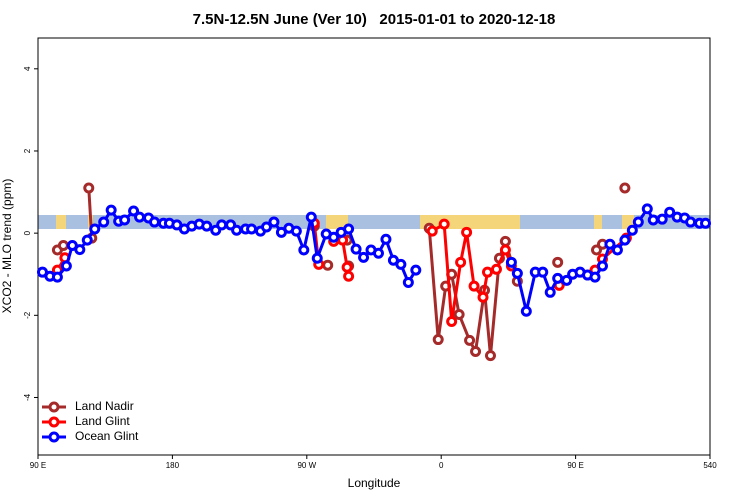 The image size is (750, 500). I want to click on legend-label: Land Glint, so click(102, 421).